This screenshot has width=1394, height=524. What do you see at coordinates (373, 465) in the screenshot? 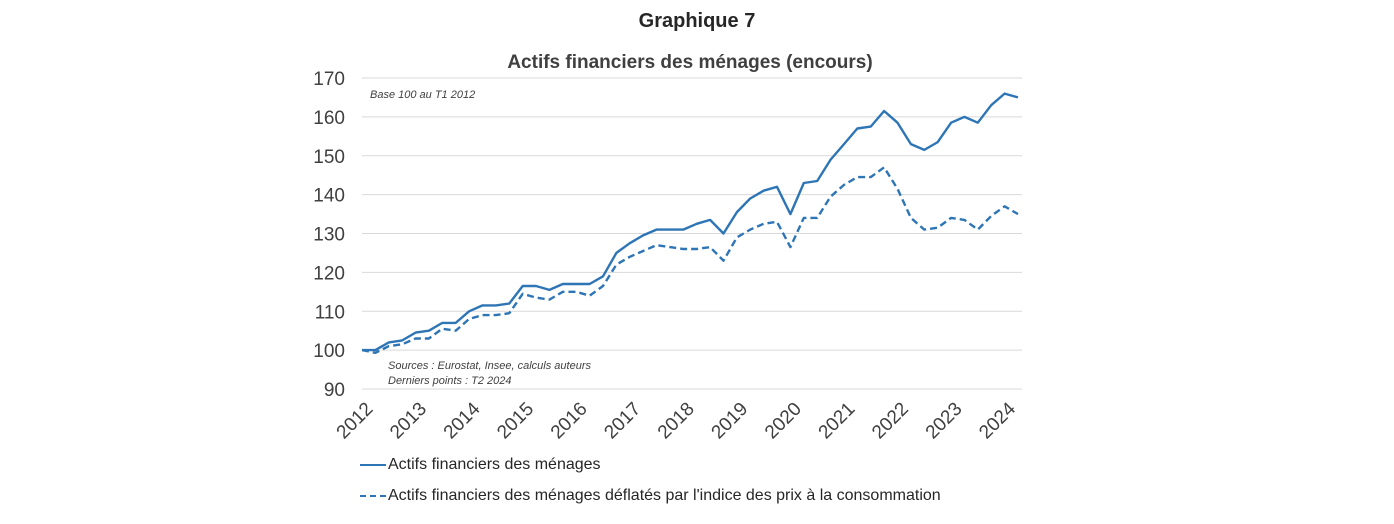
I see `solid-line-swatch-icon` at bounding box center [373, 465].